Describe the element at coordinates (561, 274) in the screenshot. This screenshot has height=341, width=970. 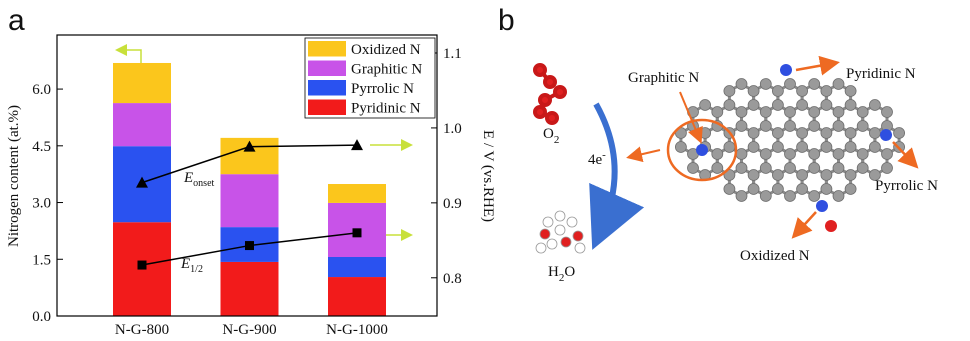
I see `h2o-label: H2O` at that location.